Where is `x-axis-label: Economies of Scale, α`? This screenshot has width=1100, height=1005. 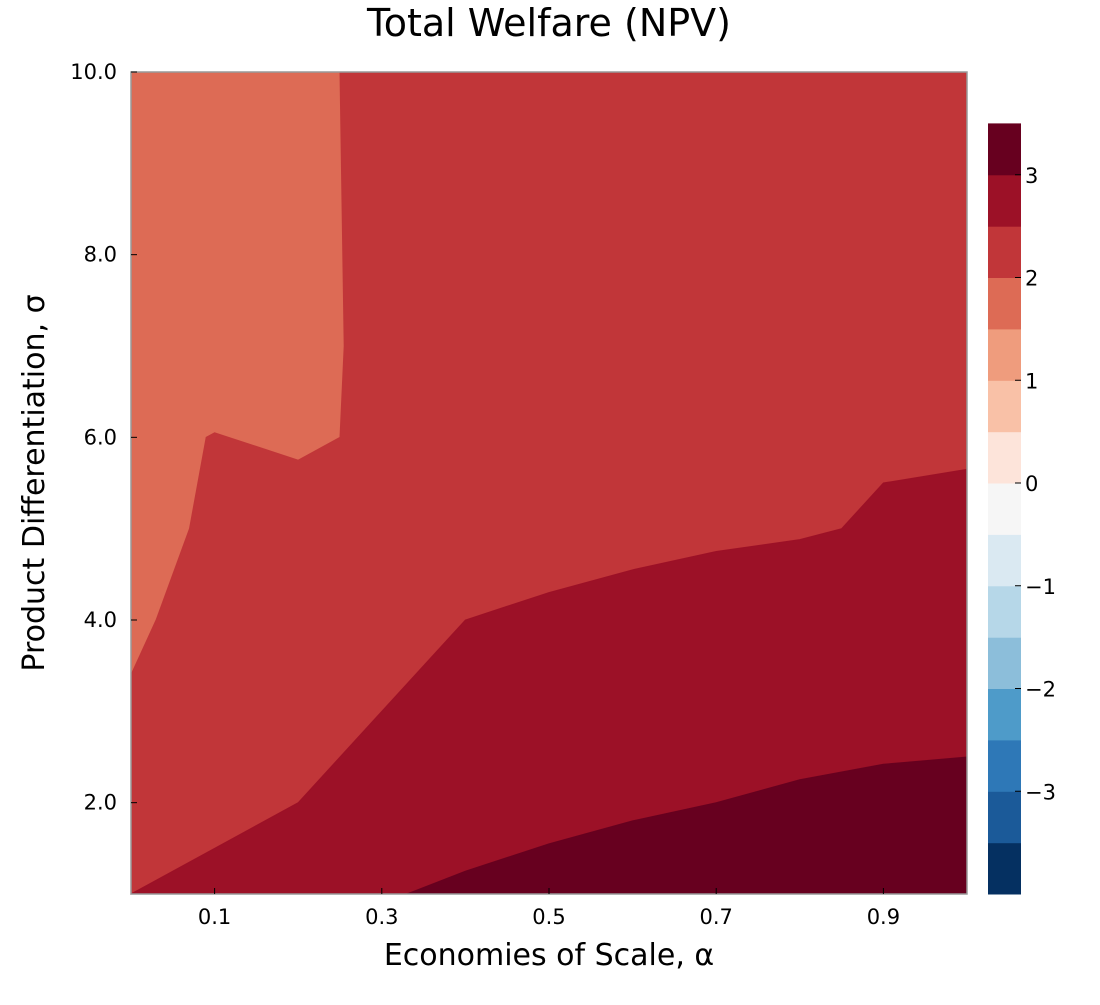
x-axis-label: Economies of Scale, α is located at coordinates (549, 955).